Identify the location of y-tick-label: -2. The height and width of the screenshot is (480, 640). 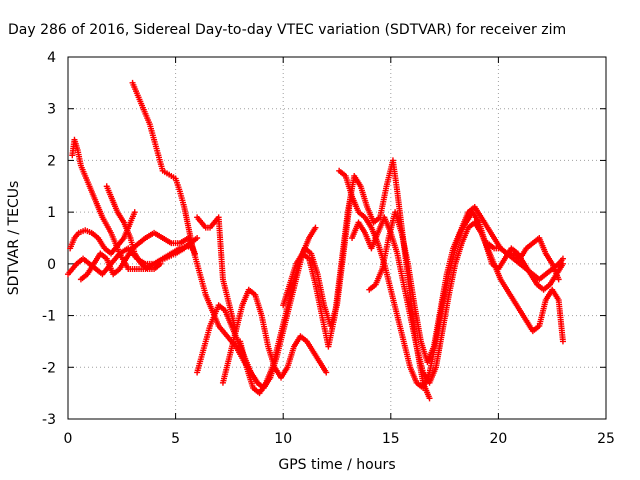
(49, 368).